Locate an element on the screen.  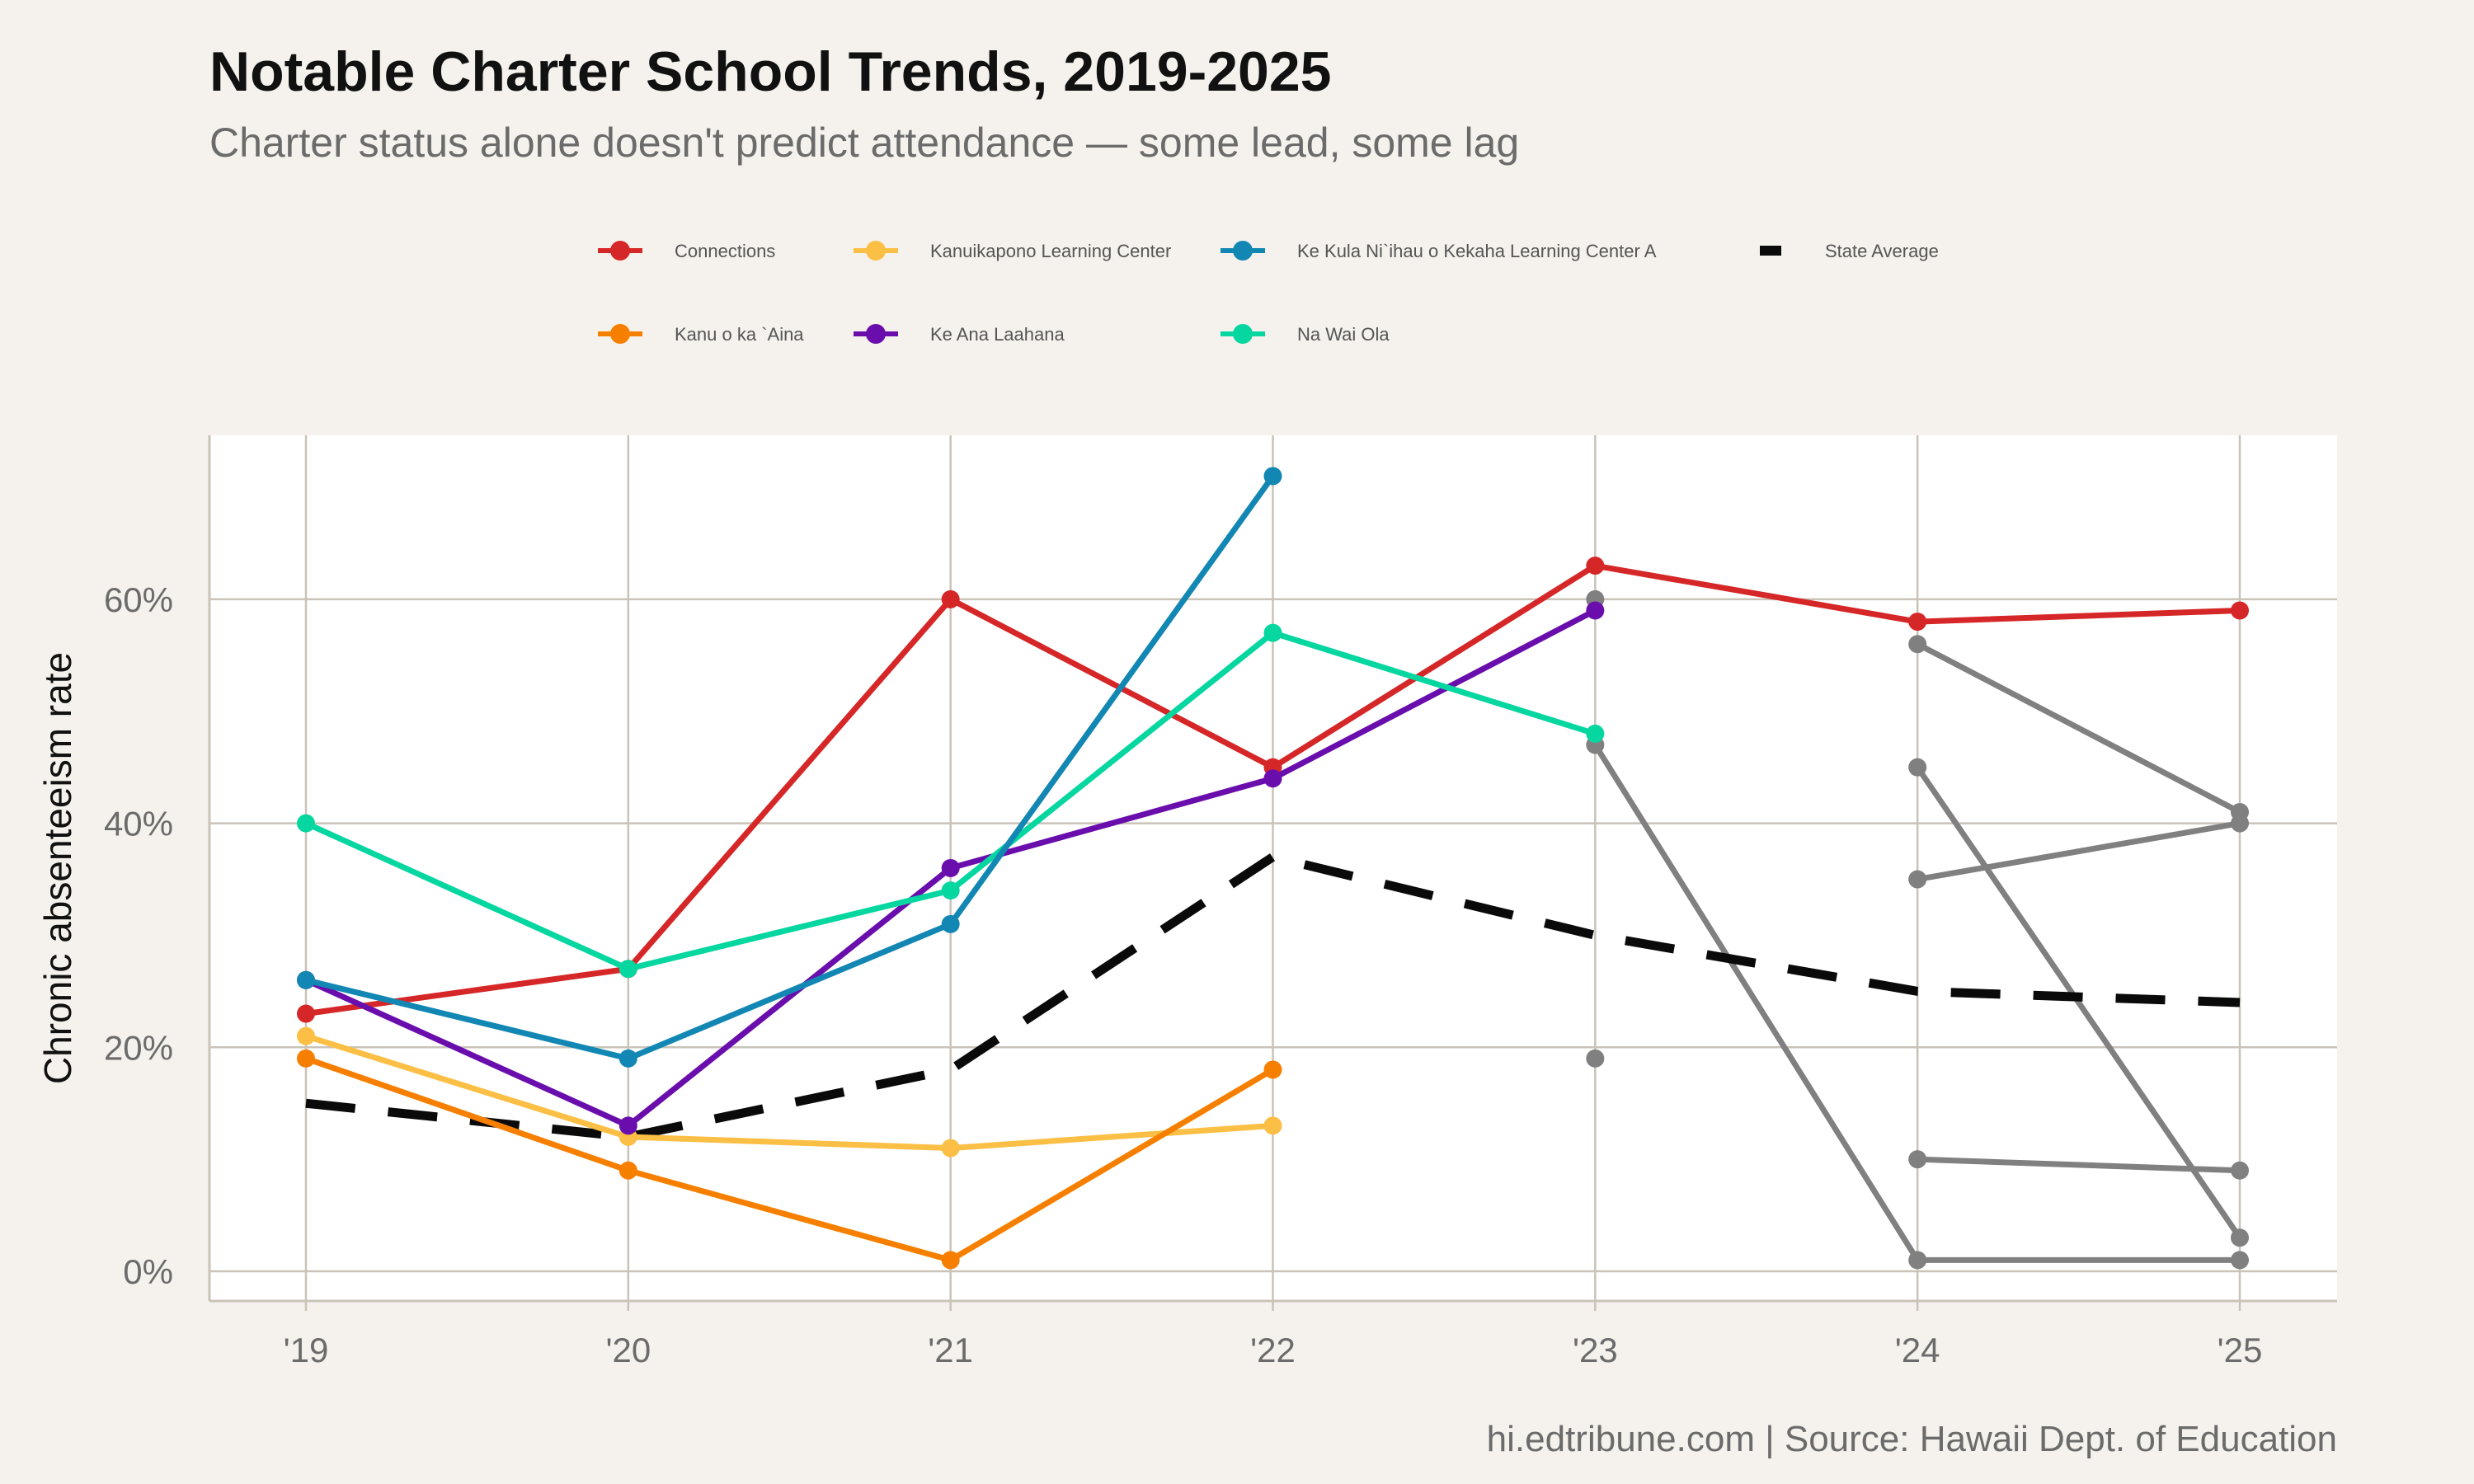
legend-label: Connections is located at coordinates (725, 251).